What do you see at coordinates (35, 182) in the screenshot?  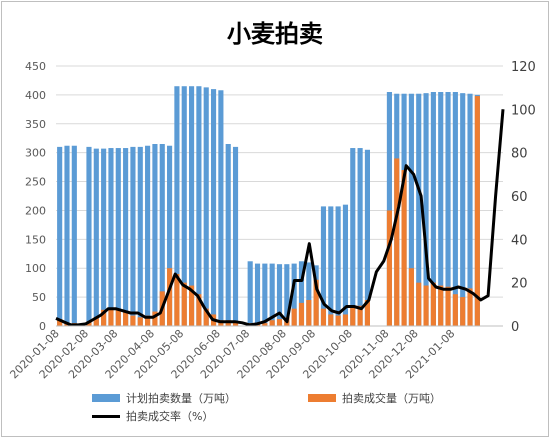 I see `y-left-tick-label: 250` at bounding box center [35, 182].